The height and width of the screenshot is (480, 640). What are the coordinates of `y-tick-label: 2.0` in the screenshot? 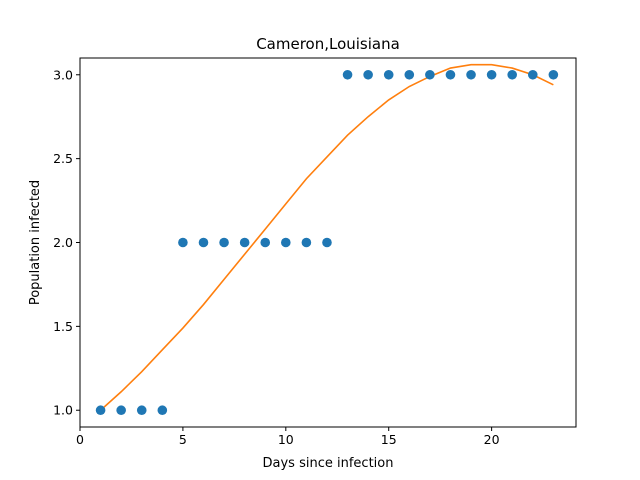 It's located at (63, 242).